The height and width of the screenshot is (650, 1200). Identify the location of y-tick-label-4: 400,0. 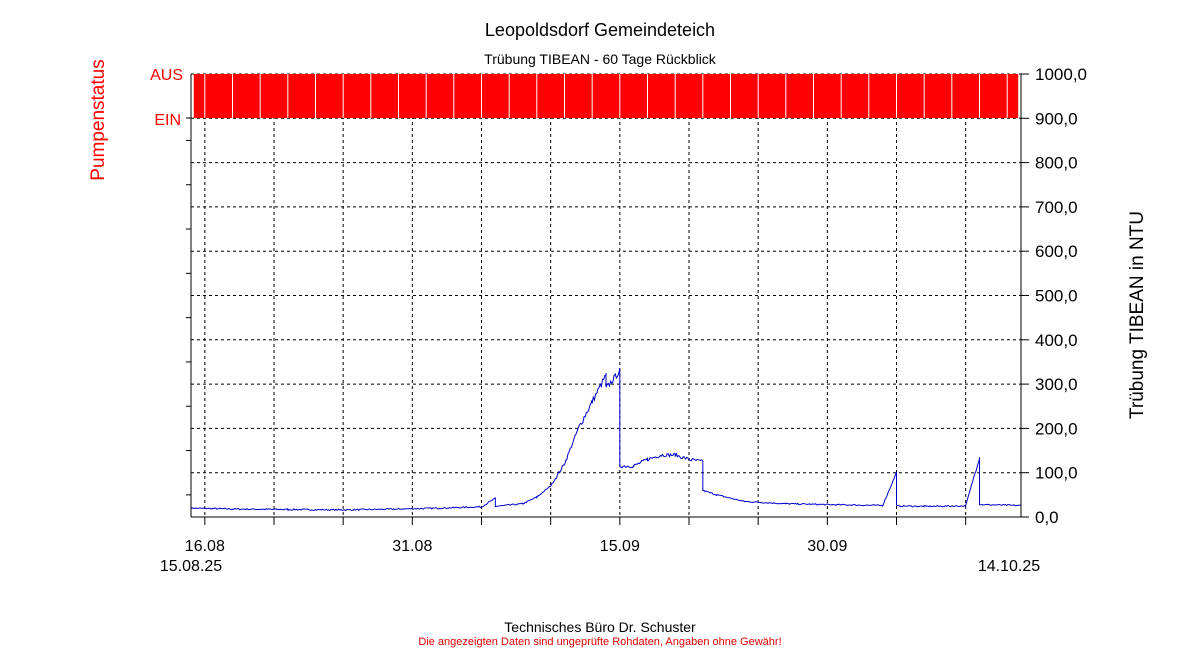
(1056, 340).